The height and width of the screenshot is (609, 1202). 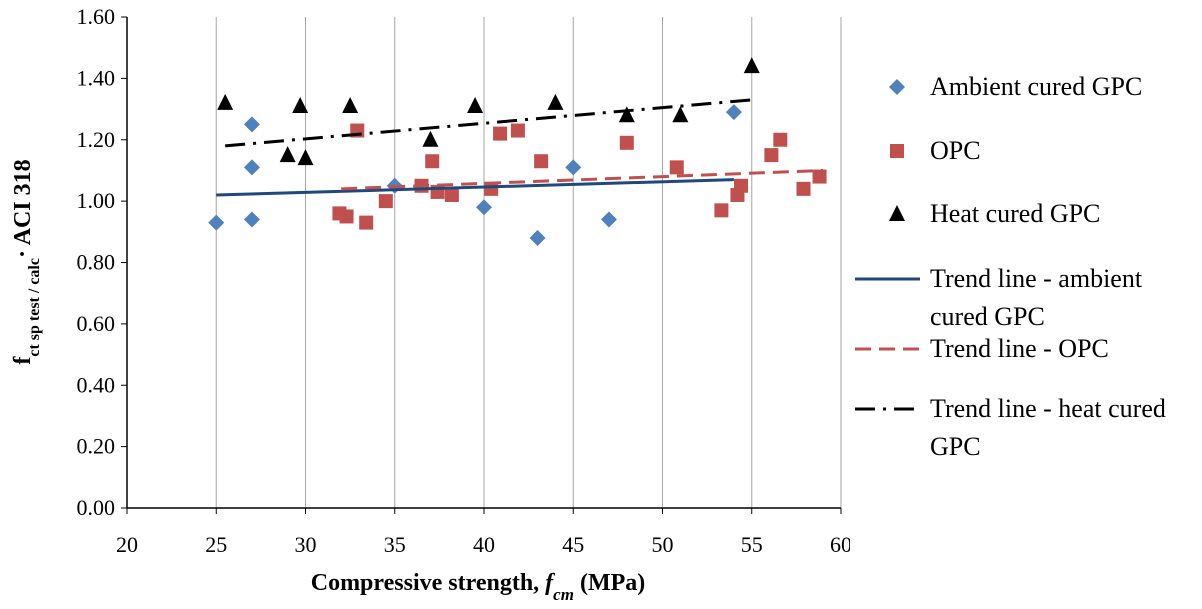 I want to click on legend-label: Trend line - OPC, so click(x=1019, y=348).